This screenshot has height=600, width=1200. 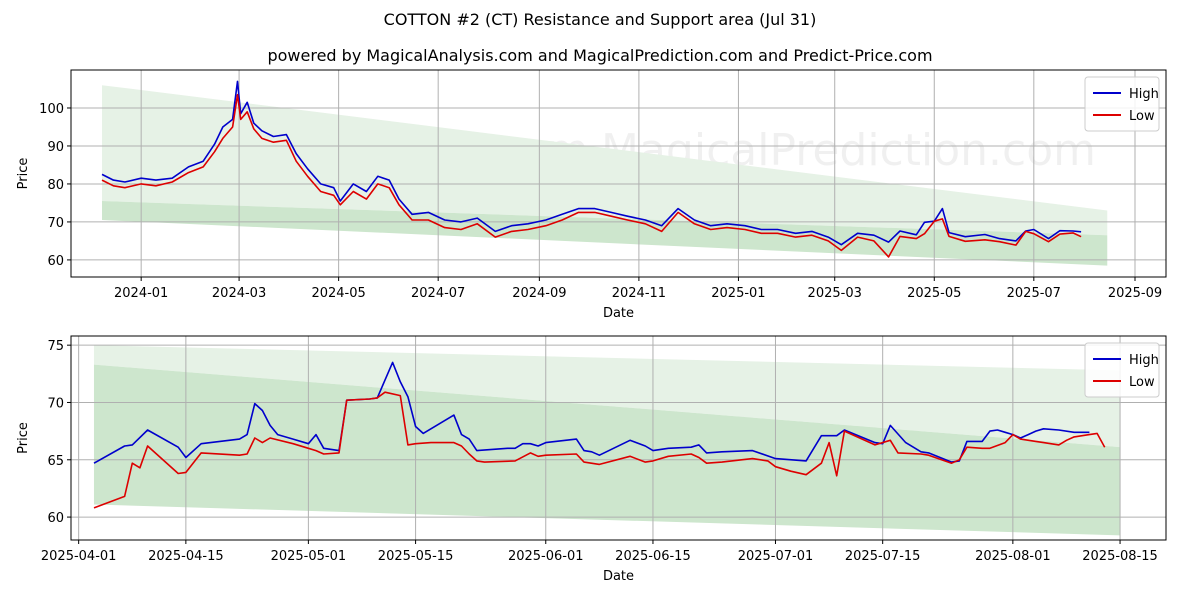 What do you see at coordinates (934, 293) in the screenshot?
I see `x-tick-label: 2025-05` at bounding box center [934, 293].